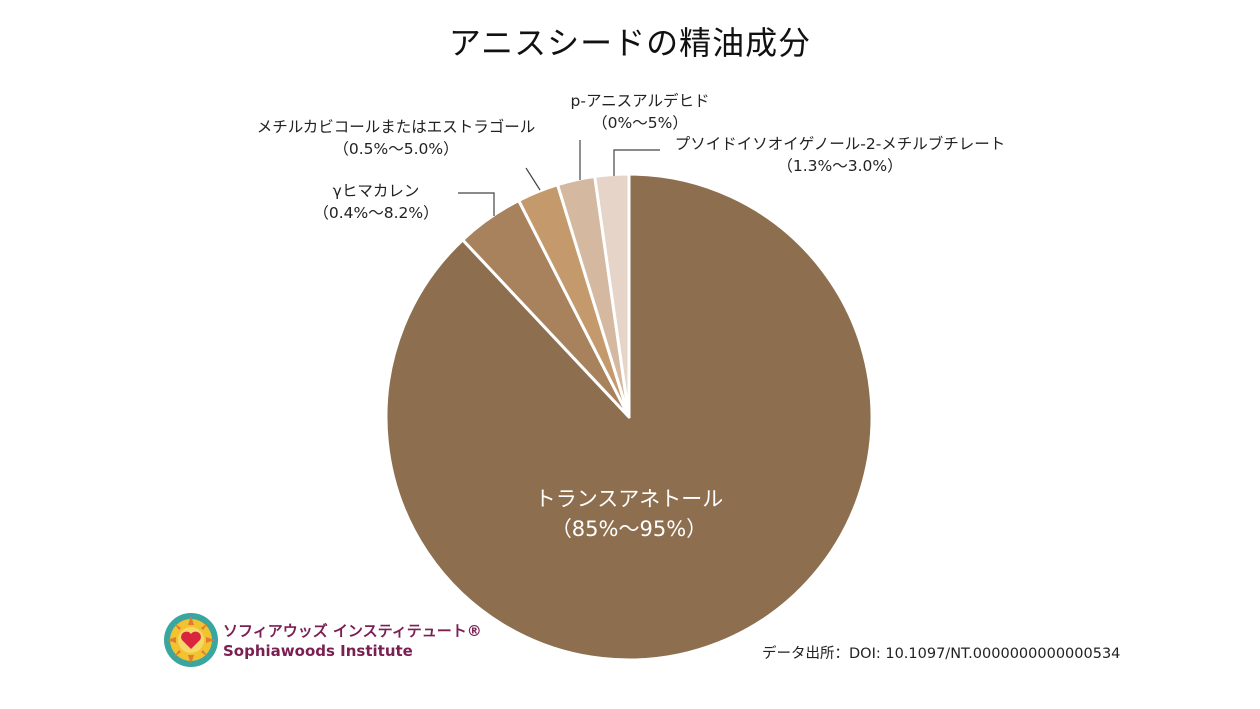 This screenshot has width=1260, height=709. What do you see at coordinates (640, 112) in the screenshot?
I see `slice-label-3: p-アニスアルデヒド （0%～5%）` at bounding box center [640, 112].